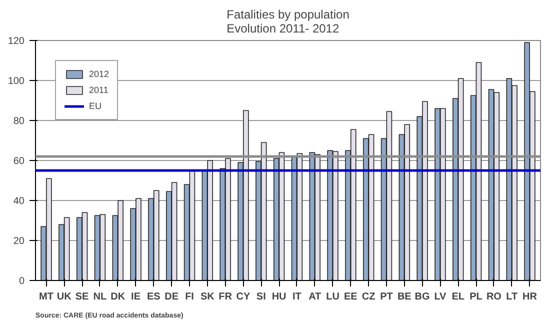  What do you see at coordinates (99, 90) in the screenshot?
I see `legend-label: 2011` at bounding box center [99, 90].